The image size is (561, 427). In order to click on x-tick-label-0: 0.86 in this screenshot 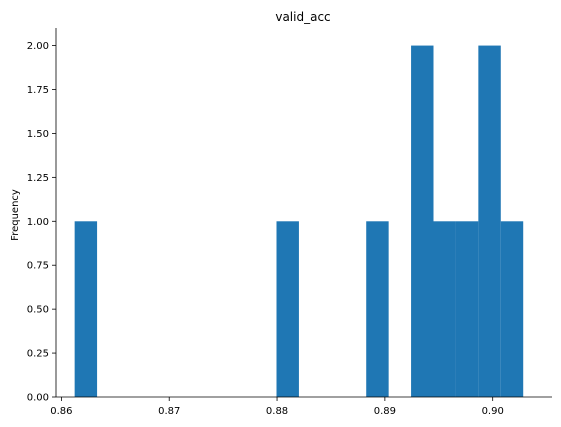, I will do `click(61, 411)`.